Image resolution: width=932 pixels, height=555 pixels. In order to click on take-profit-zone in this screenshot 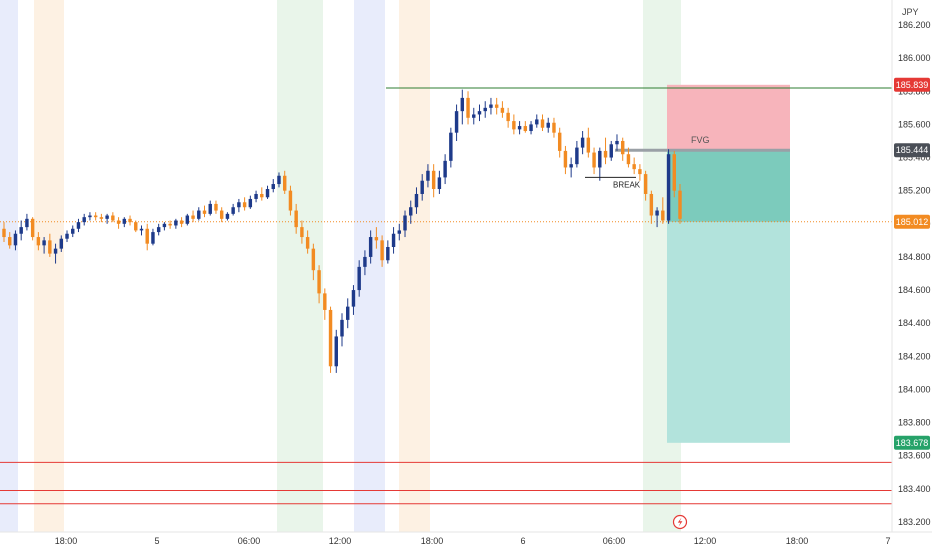, I will do `click(728, 332)`.